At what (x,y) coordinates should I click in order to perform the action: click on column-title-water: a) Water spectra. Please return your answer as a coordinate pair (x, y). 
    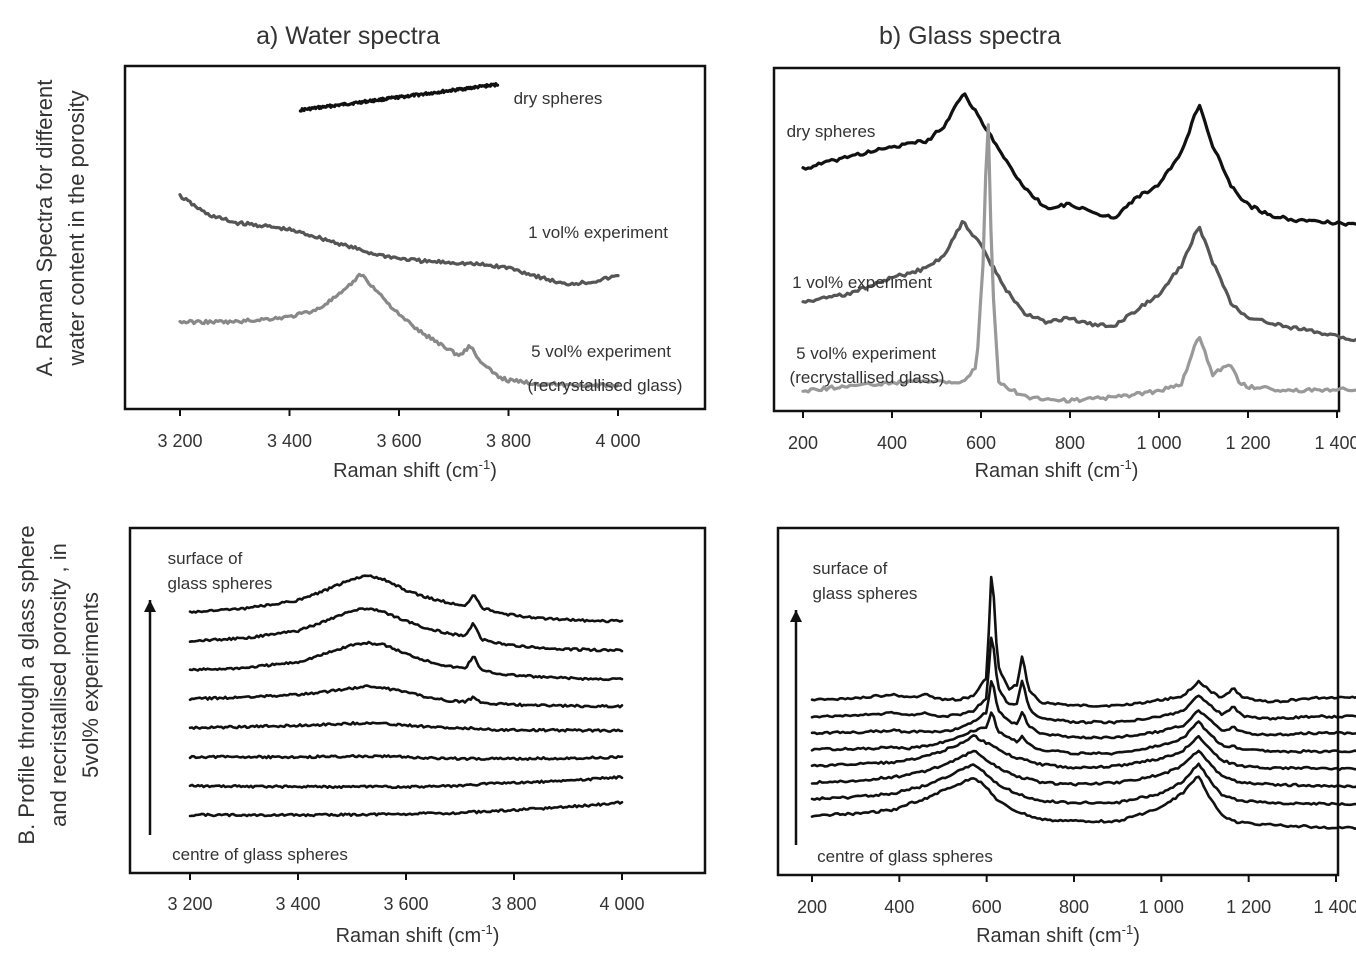
    Looking at the image, I should click on (348, 36).